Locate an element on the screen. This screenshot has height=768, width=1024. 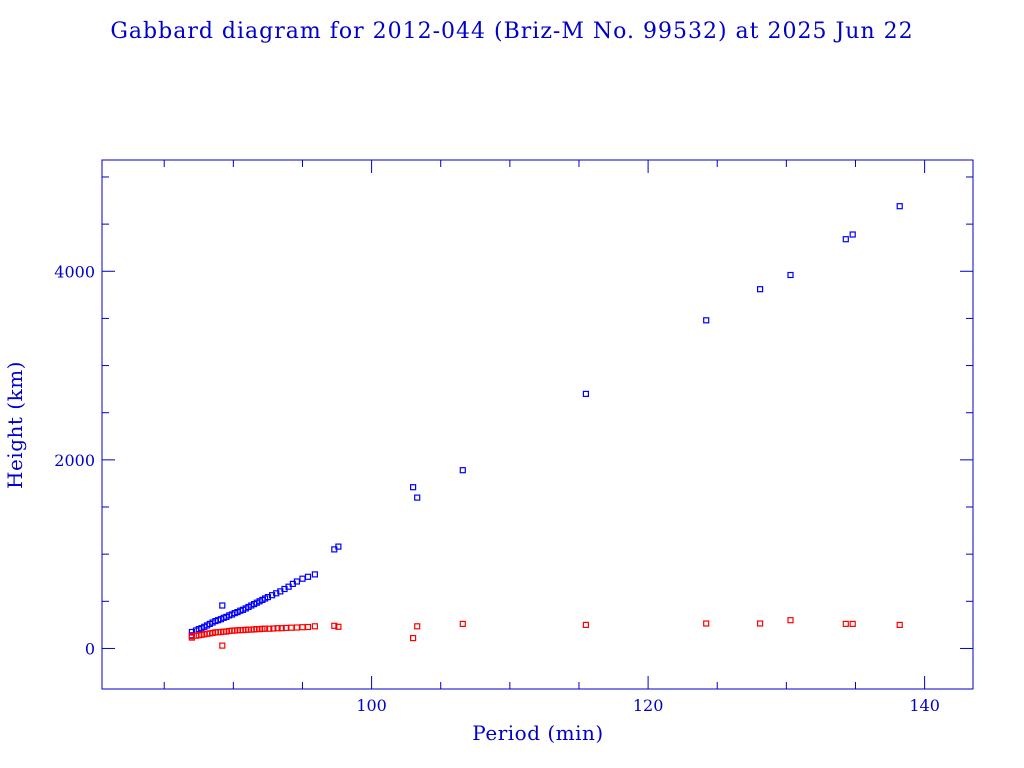
y-tick-label: 0 is located at coordinates (90, 648).